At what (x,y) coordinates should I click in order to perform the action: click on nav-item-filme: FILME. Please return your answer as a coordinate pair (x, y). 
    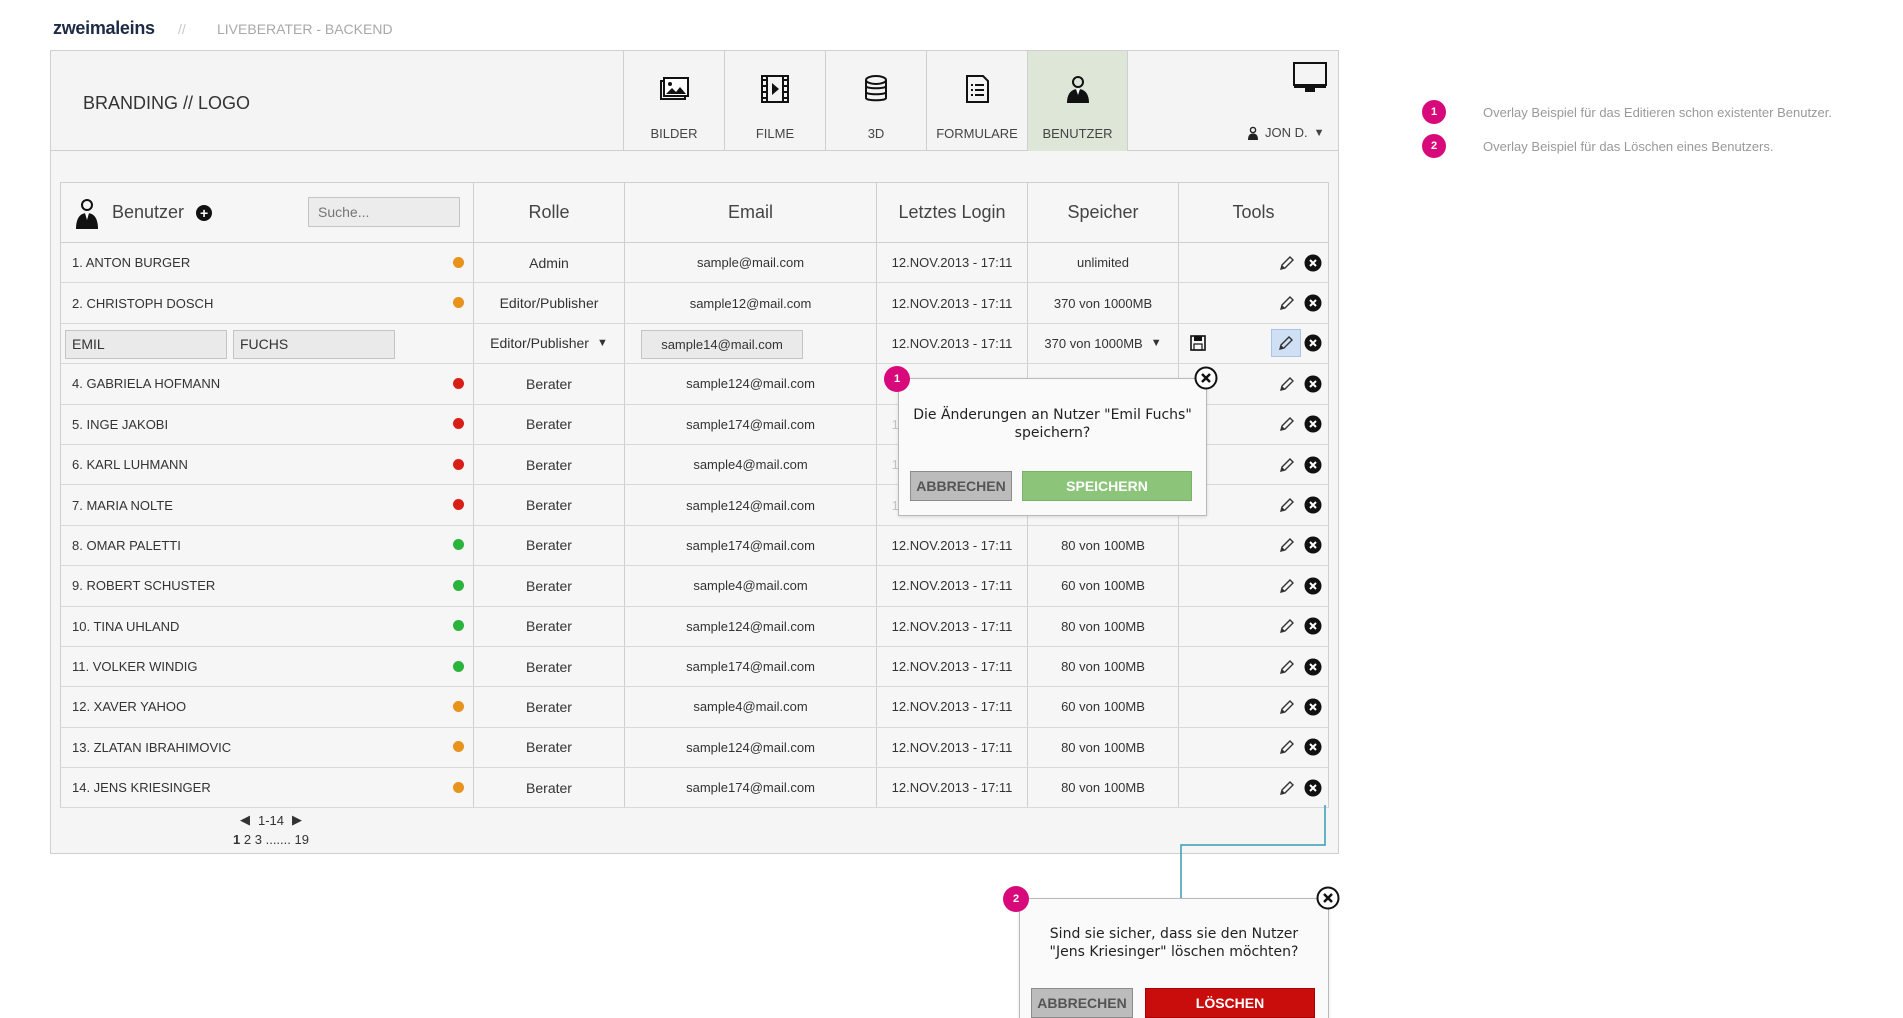
    Looking at the image, I should click on (774, 101).